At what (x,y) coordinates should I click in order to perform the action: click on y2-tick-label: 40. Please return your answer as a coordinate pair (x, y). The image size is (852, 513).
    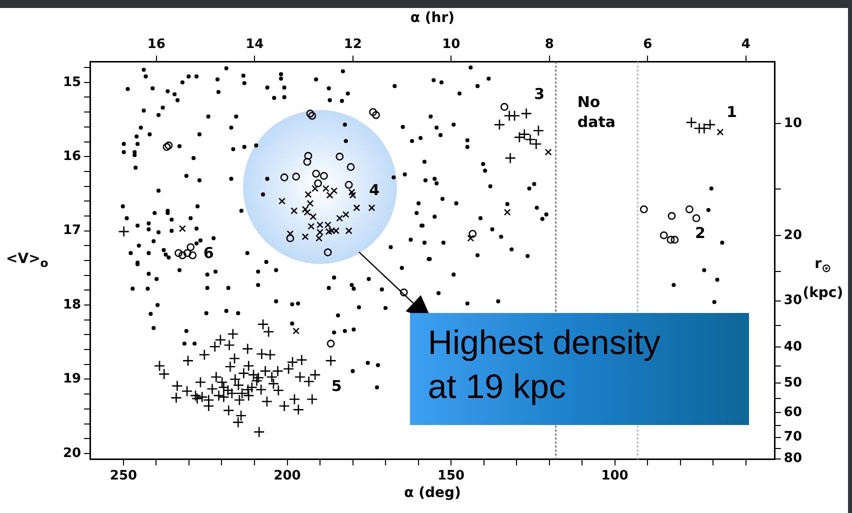
    Looking at the image, I should click on (793, 346).